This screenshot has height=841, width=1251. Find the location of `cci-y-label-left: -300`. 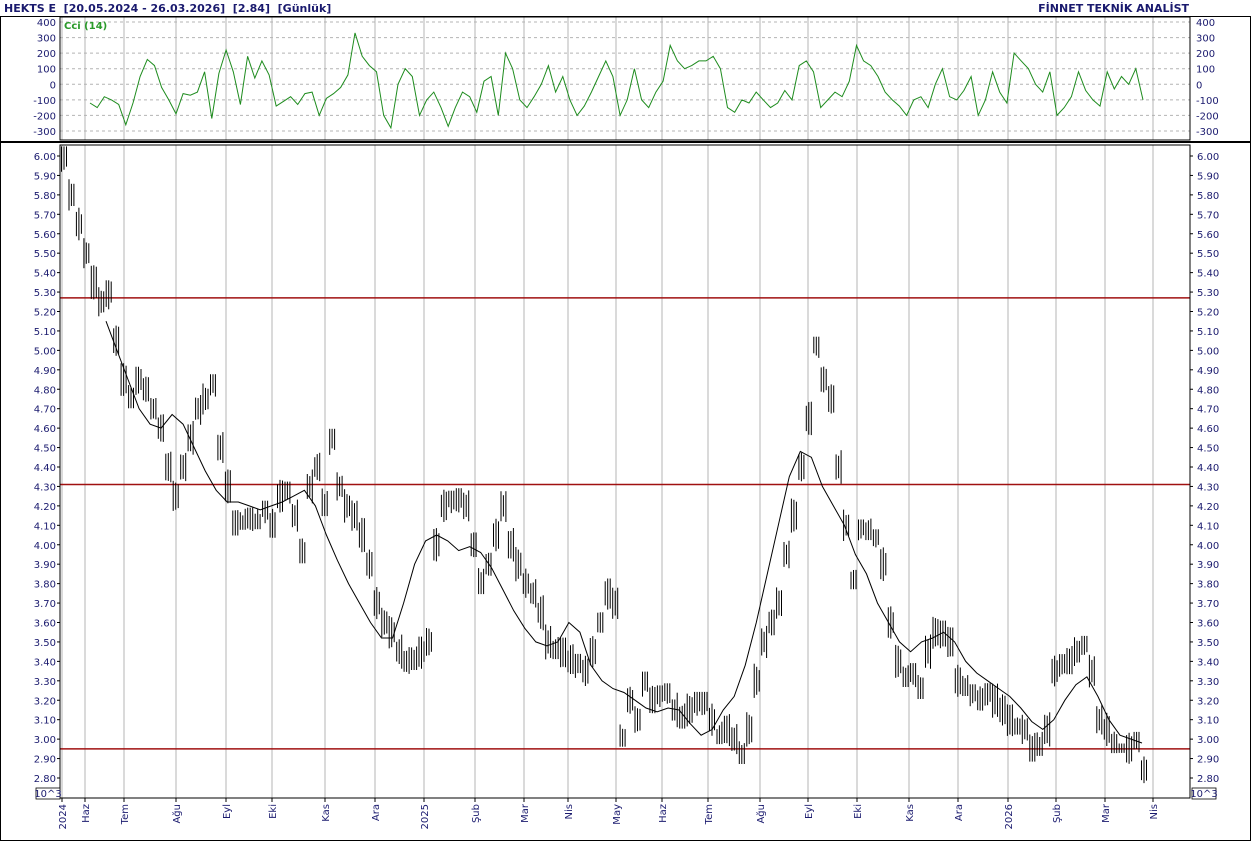

cci-y-label-left: -300 is located at coordinates (44, 132).